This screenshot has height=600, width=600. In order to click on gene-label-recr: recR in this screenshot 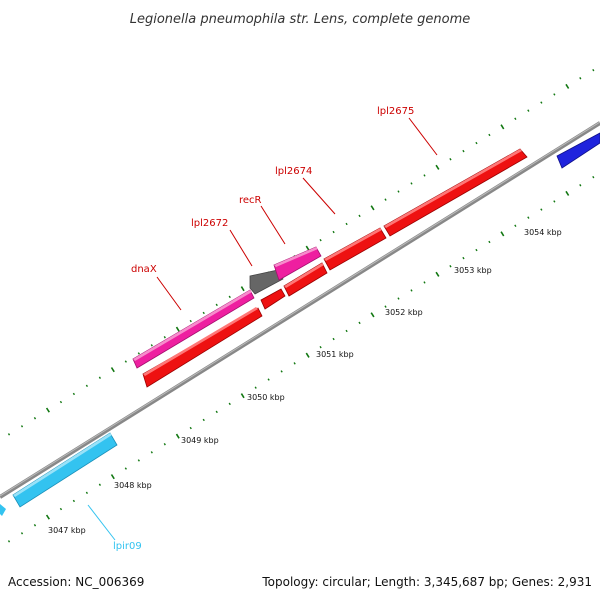, I will do `click(250, 200)`.